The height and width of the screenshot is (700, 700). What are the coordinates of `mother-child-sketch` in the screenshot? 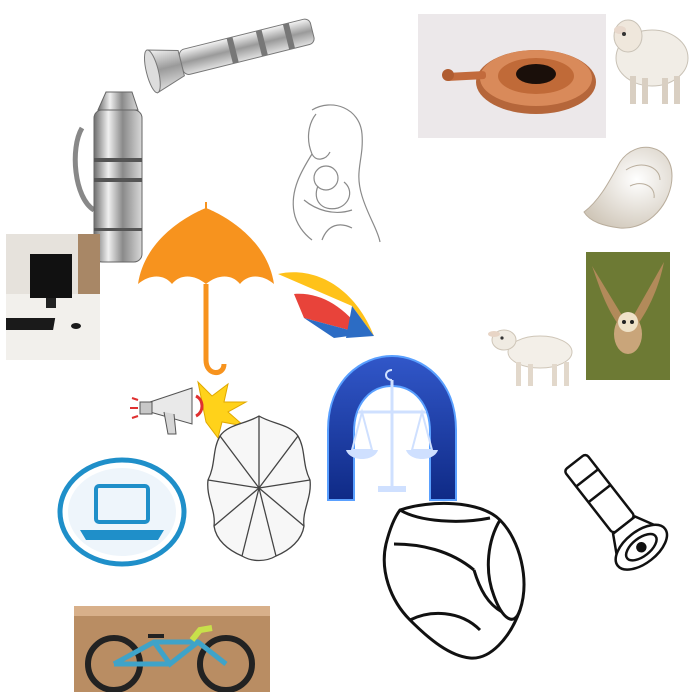 It's located at (332, 172).